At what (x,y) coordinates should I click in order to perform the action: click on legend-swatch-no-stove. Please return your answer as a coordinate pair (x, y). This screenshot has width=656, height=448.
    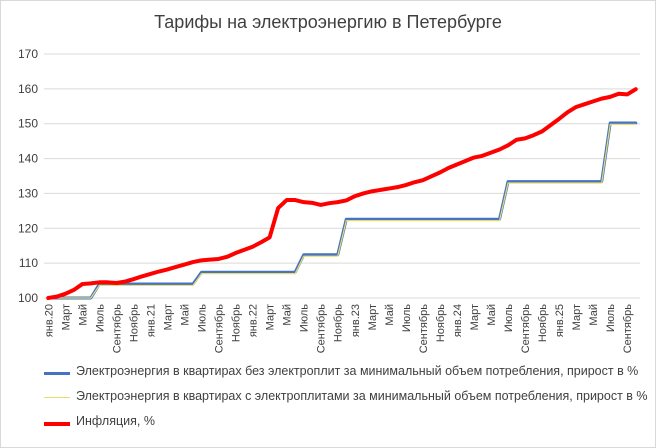
    Looking at the image, I should click on (57, 373).